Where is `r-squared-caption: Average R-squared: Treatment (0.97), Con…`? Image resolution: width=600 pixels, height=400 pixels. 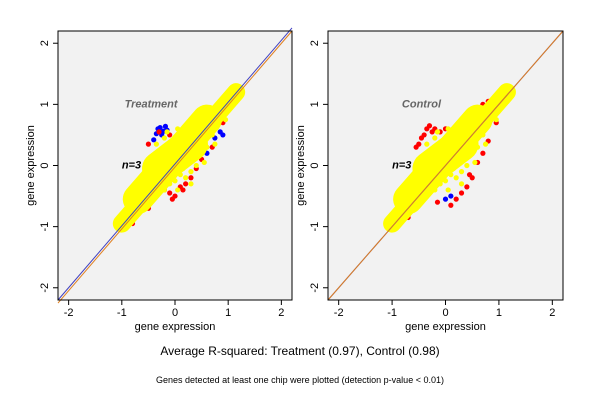 r-squared-caption: Average R-squared: Treatment (0.97), Con… is located at coordinates (300, 351).